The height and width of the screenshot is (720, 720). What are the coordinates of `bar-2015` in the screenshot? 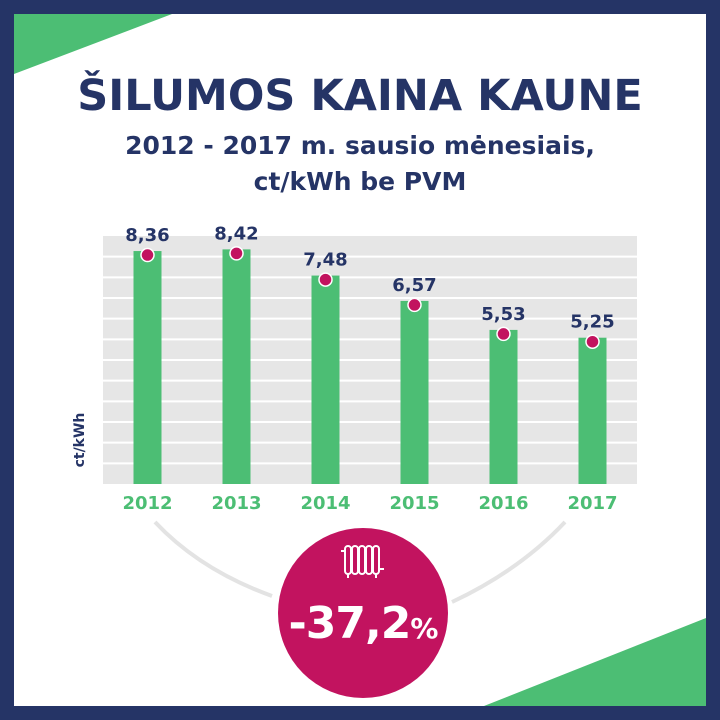 It's located at (414, 392).